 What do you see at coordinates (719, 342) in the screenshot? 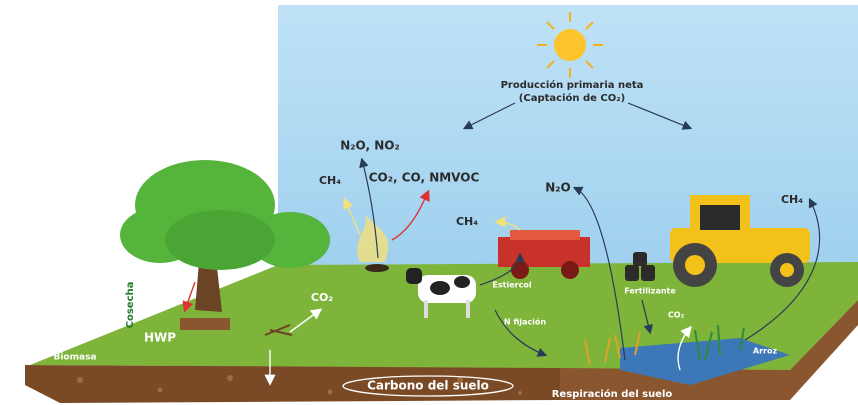
I see `rice-plants` at bounding box center [719, 342].